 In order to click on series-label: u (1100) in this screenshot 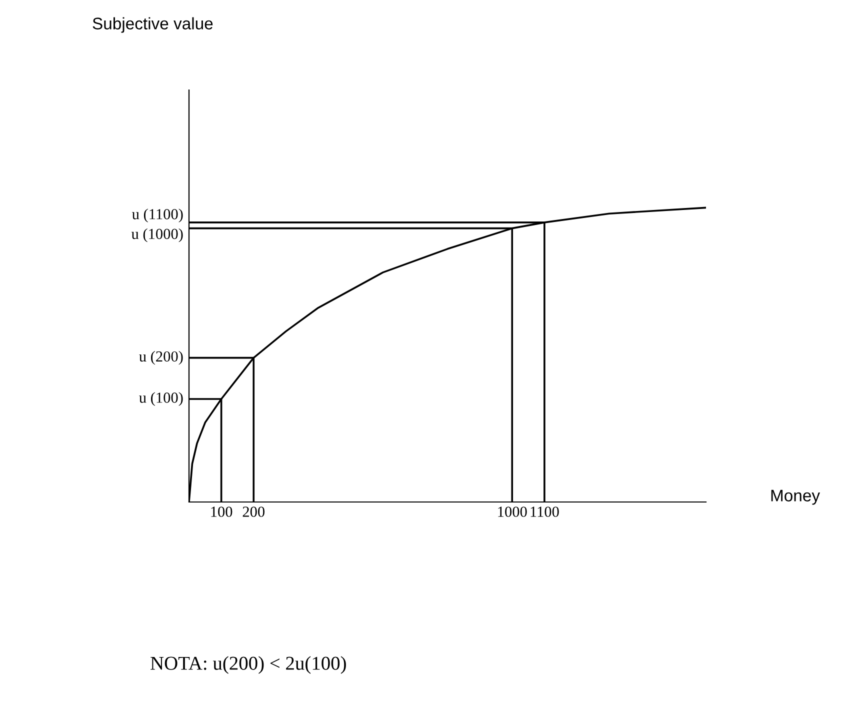, I will do `click(157, 215)`.